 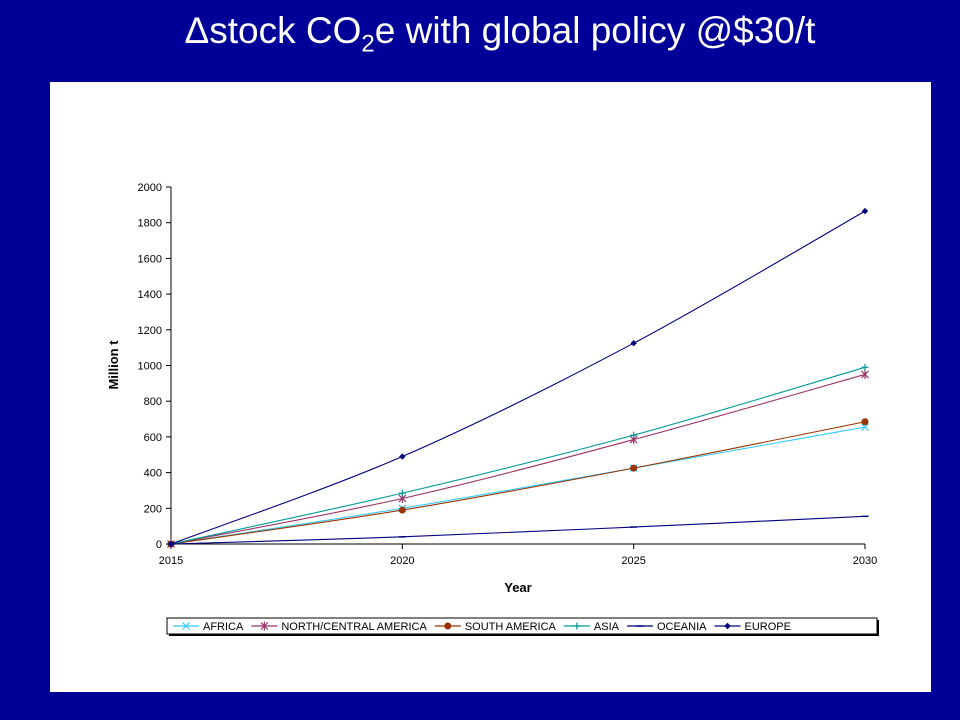 I want to click on x-tick-label: 2025, so click(x=633, y=561).